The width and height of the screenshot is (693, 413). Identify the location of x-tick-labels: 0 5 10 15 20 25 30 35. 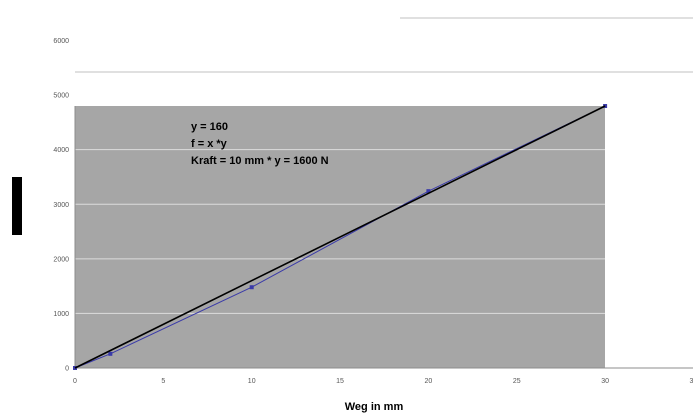
(383, 381).